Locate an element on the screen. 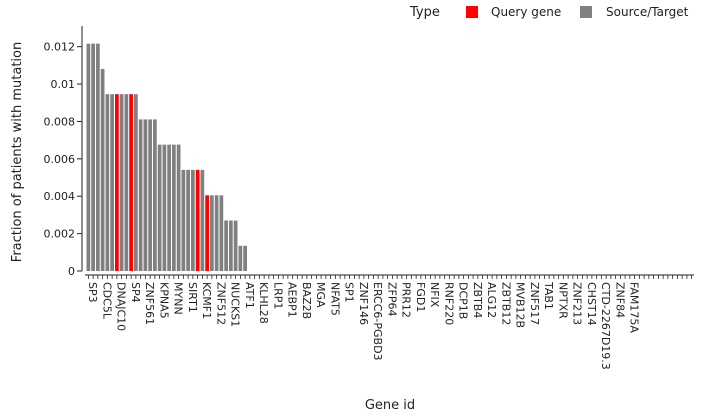  legend-swatch-query is located at coordinates (472, 12).